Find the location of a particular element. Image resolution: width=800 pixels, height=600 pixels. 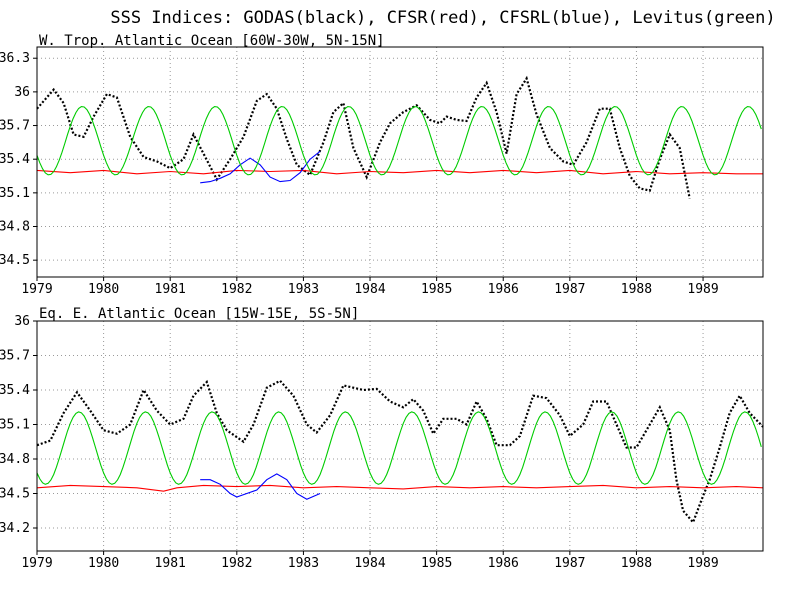

panel-title: Eq. E. Atlantic Ocean [15W-15E, 5S-5N] is located at coordinates (199, 314).